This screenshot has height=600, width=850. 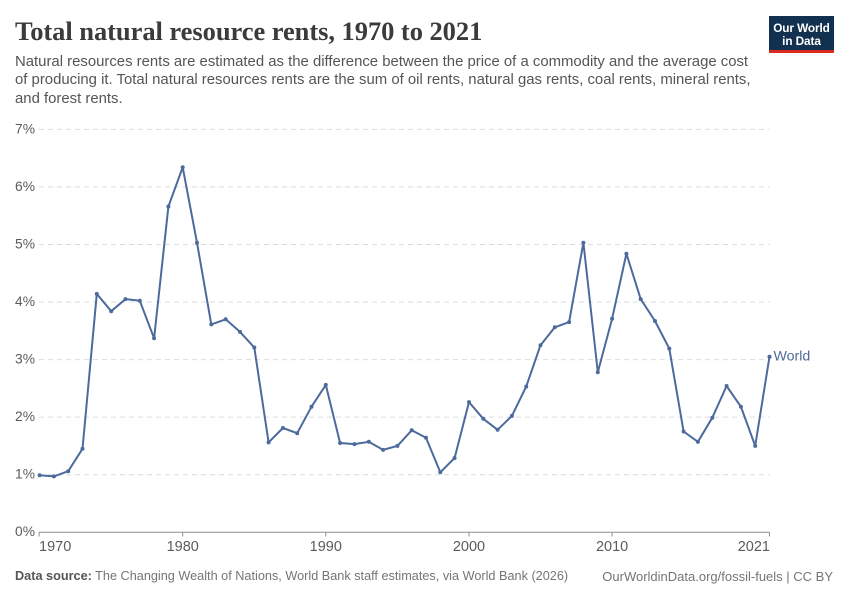 What do you see at coordinates (25, 186) in the screenshot?
I see `svg-text: 6%` at bounding box center [25, 186].